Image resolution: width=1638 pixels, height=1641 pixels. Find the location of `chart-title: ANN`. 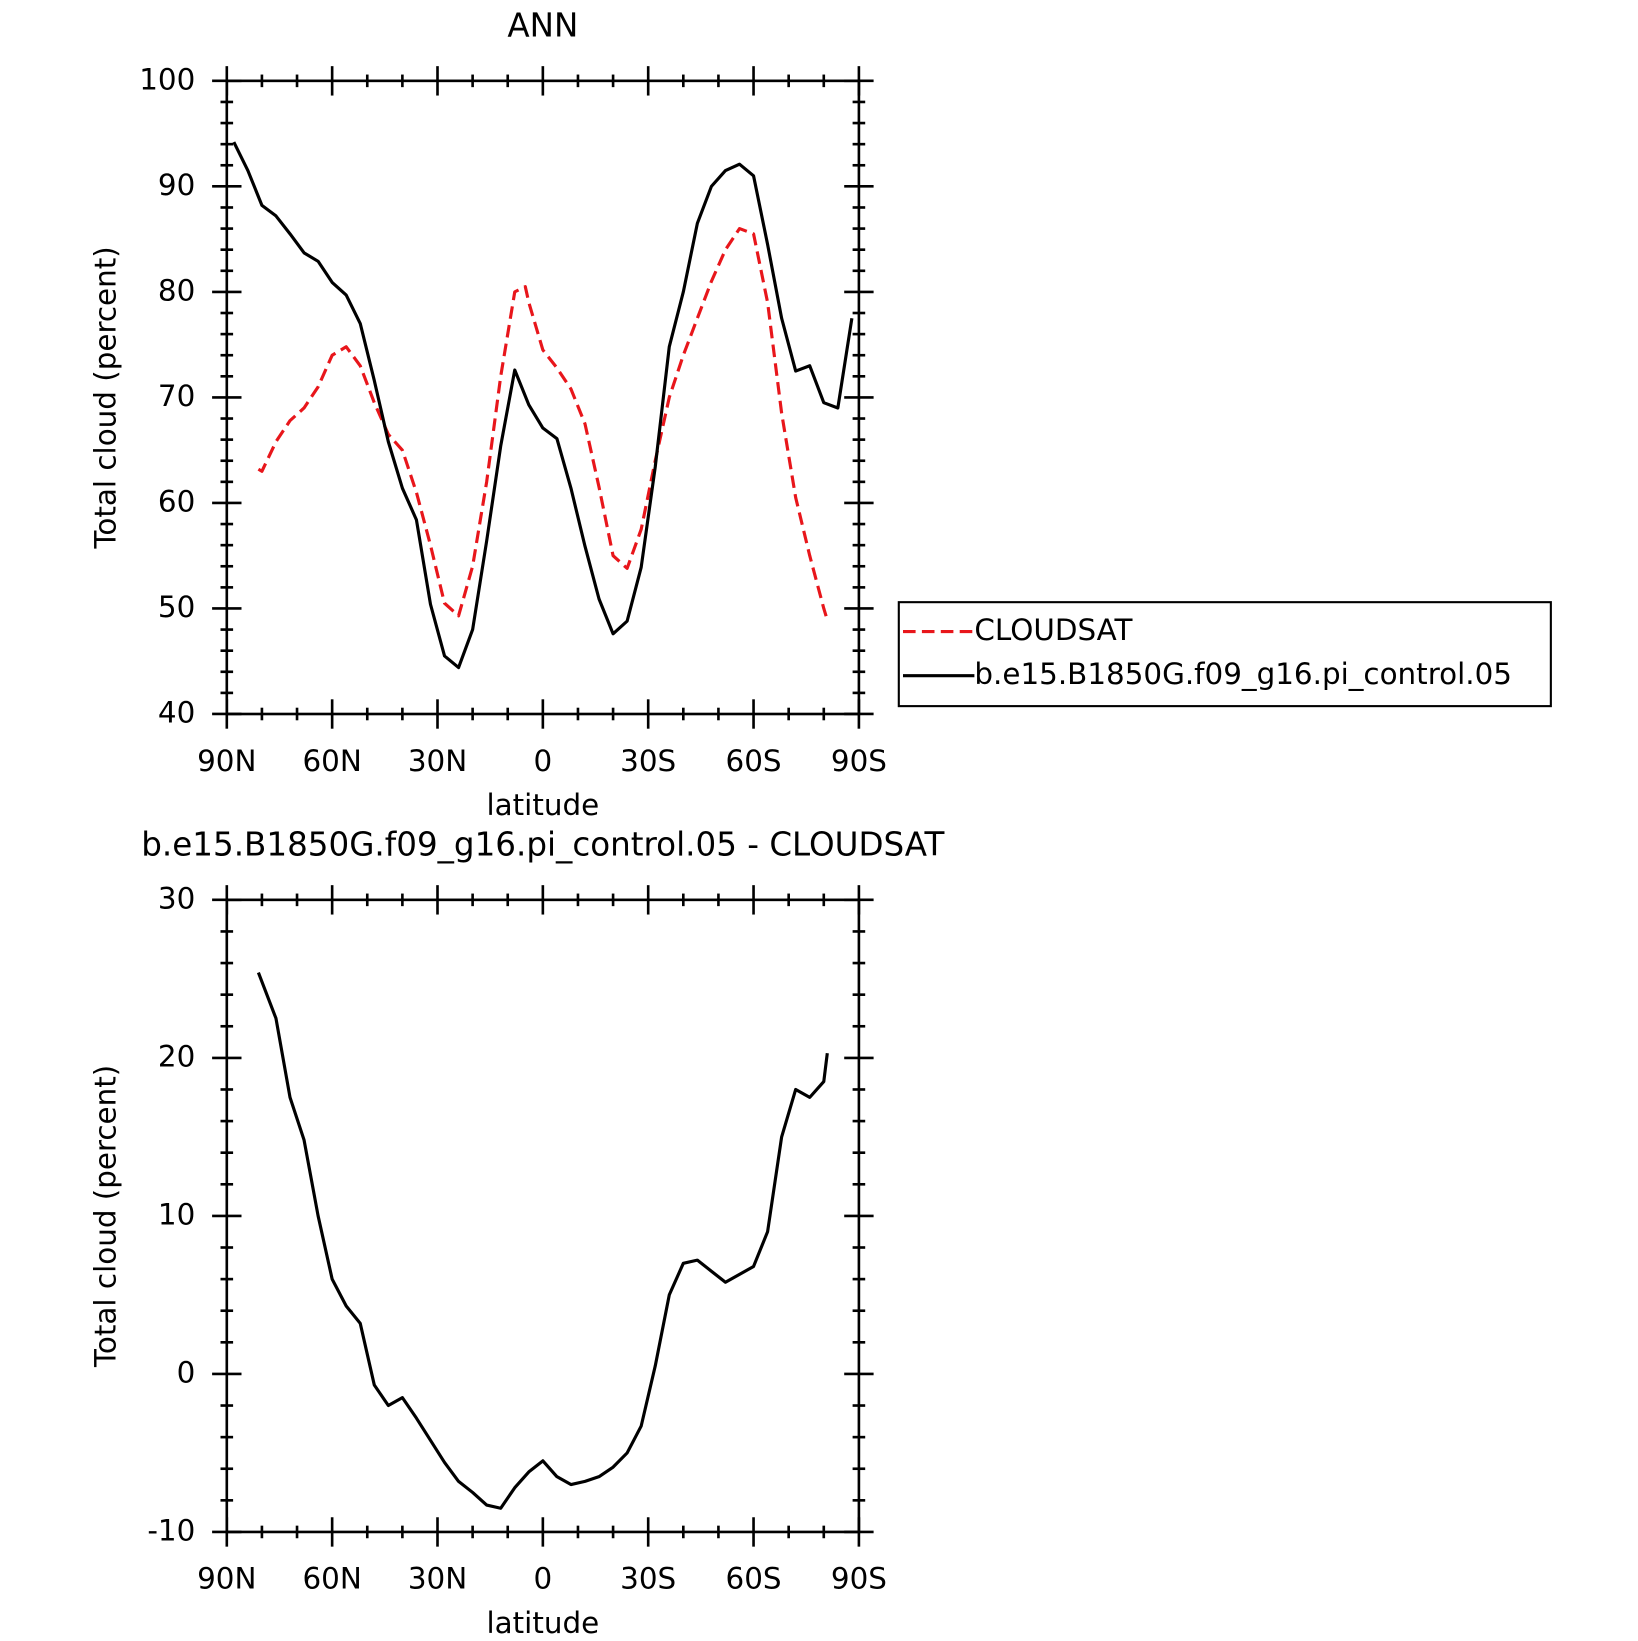

chart-title: ANN is located at coordinates (542, 25).